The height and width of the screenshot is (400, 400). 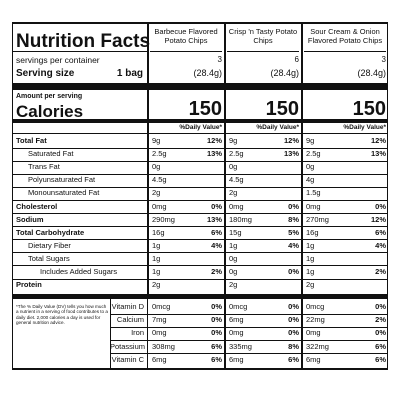 I want to click on nutrient-amount: 15g, so click(x=235, y=232).